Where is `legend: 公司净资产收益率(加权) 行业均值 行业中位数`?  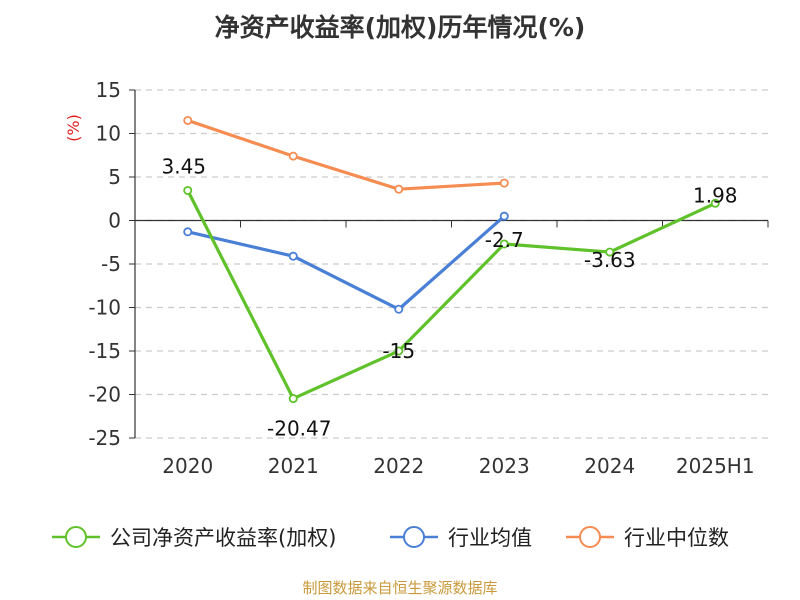
legend: 公司净资产收益率(加权) 行业均值 行业中位数 is located at coordinates (390, 538).